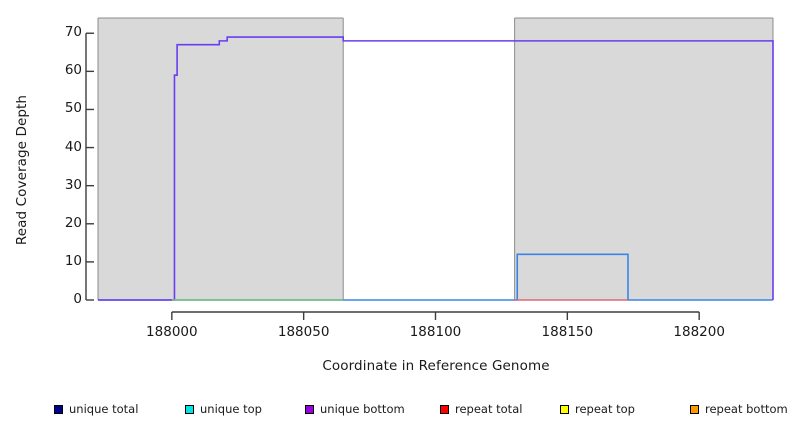 Image resolution: width=792 pixels, height=432 pixels. I want to click on y-axis-title: Read Coverage Depth, so click(22, 170).